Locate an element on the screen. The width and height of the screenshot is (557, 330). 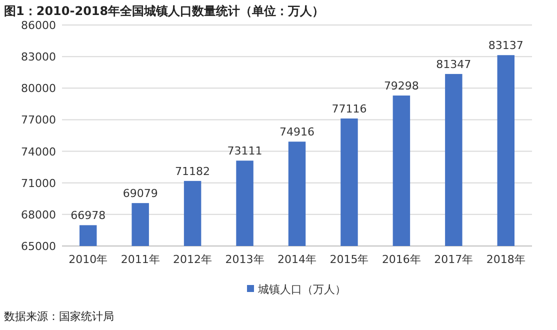
data-label: 69079 is located at coordinates (140, 193).